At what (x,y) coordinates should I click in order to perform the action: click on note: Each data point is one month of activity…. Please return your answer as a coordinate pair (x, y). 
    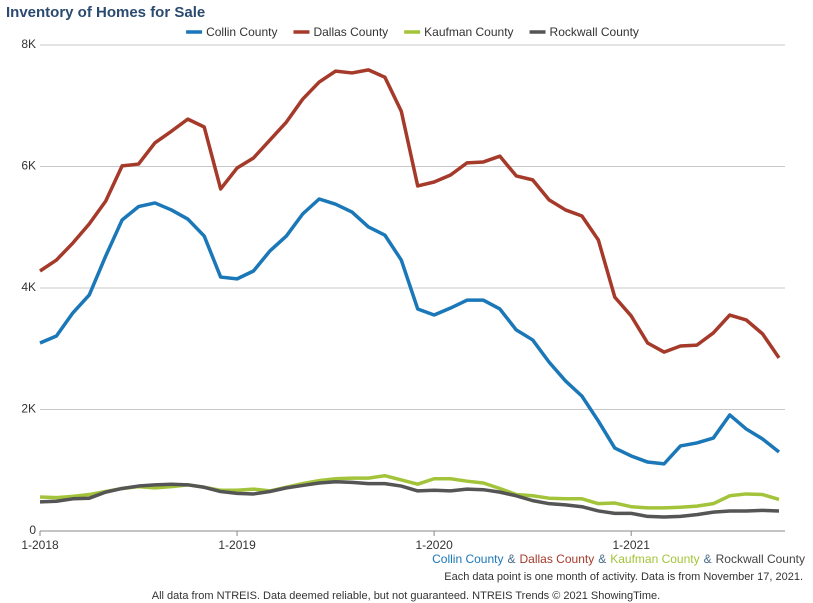
    Looking at the image, I should click on (623, 577).